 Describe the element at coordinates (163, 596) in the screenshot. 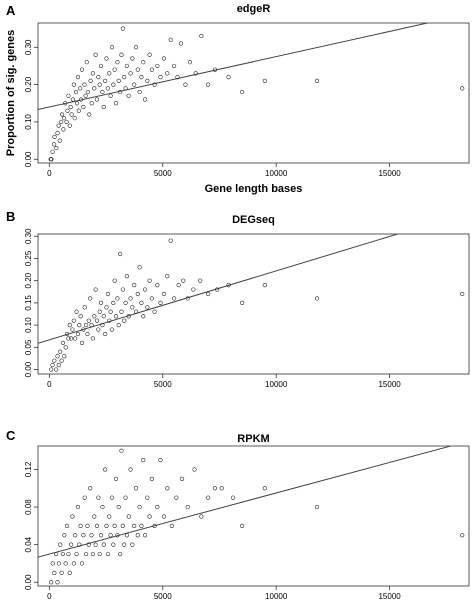

I see `x-tick-label: 5000` at that location.